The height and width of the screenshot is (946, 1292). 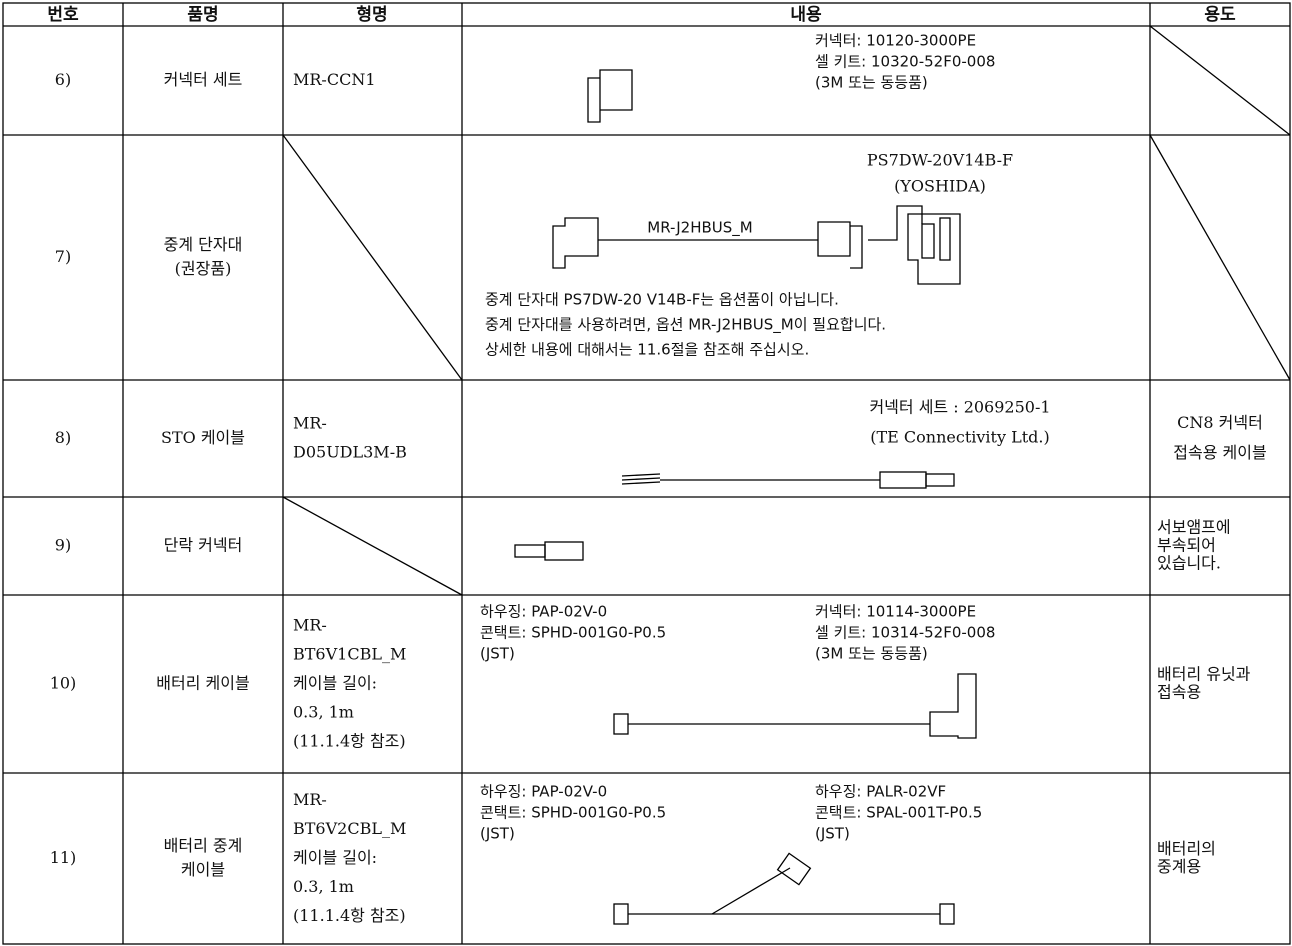 I want to click on row-number: 8), so click(x=63, y=437).